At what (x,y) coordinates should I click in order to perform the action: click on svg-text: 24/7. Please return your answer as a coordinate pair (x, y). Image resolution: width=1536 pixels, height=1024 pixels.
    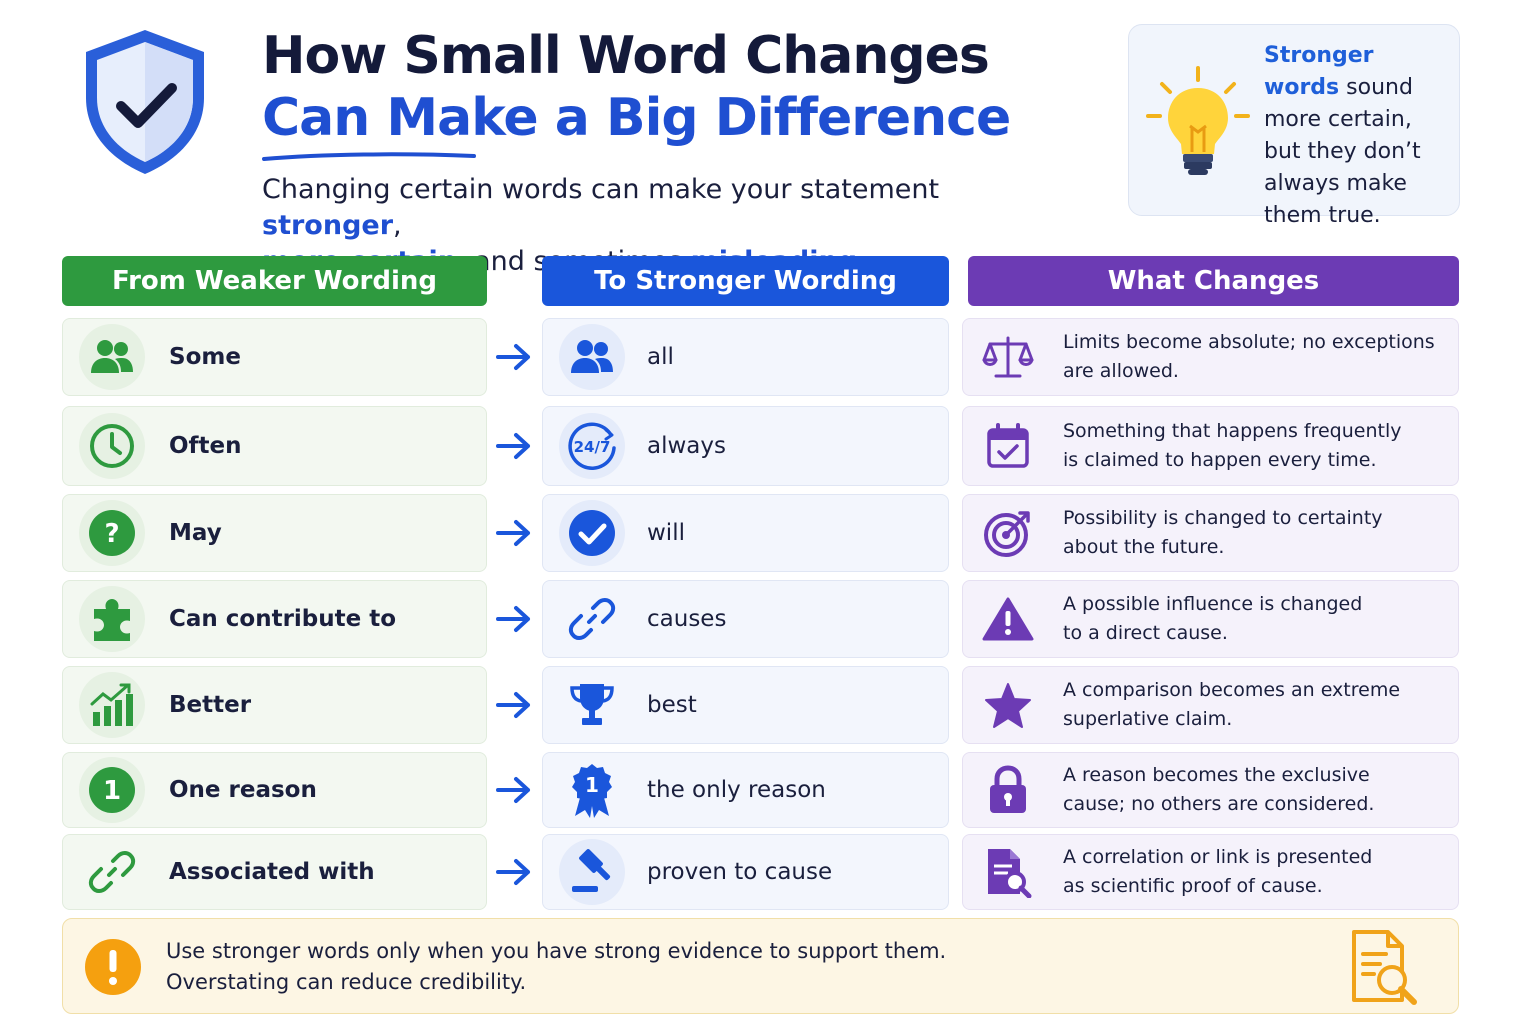
    Looking at the image, I should click on (592, 447).